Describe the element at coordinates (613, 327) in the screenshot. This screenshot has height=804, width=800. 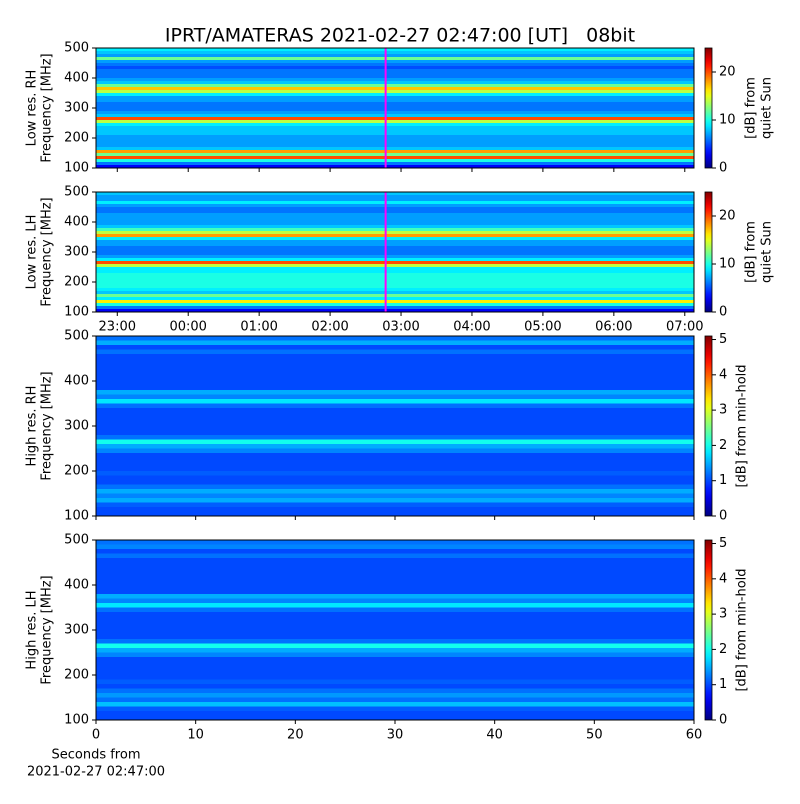
I see `x-tick-label: 06:00` at that location.